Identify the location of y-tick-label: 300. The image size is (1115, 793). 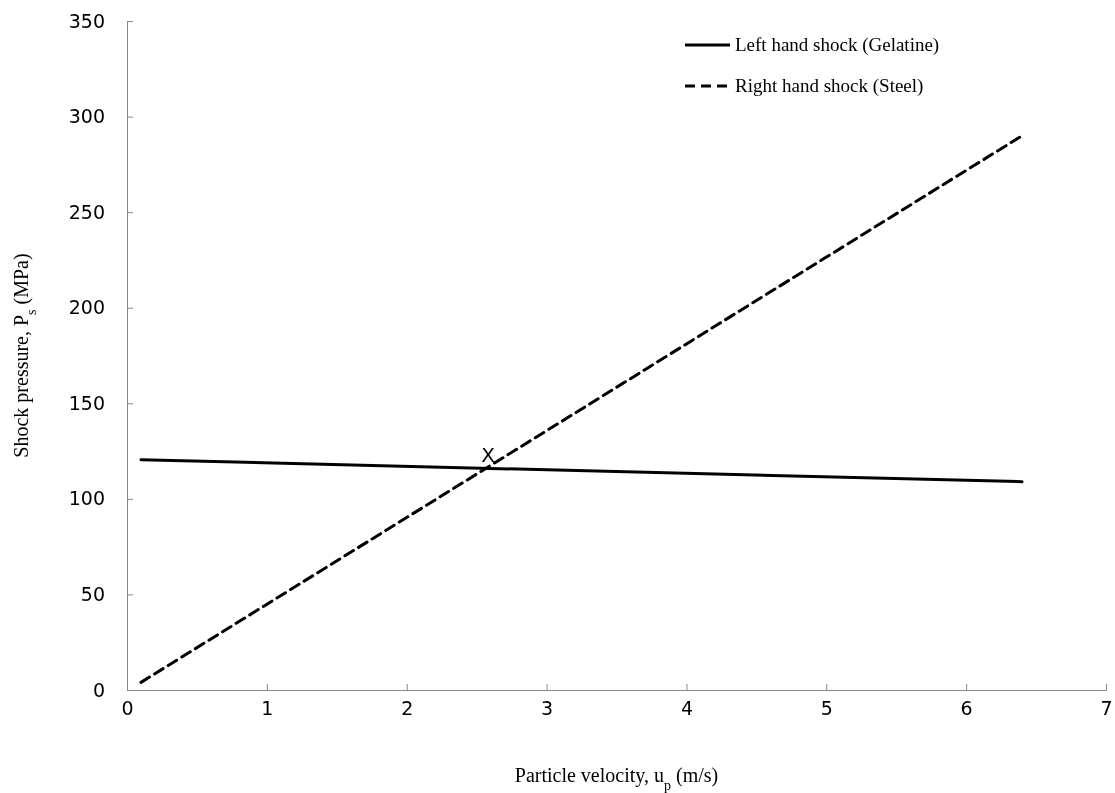
(86, 116).